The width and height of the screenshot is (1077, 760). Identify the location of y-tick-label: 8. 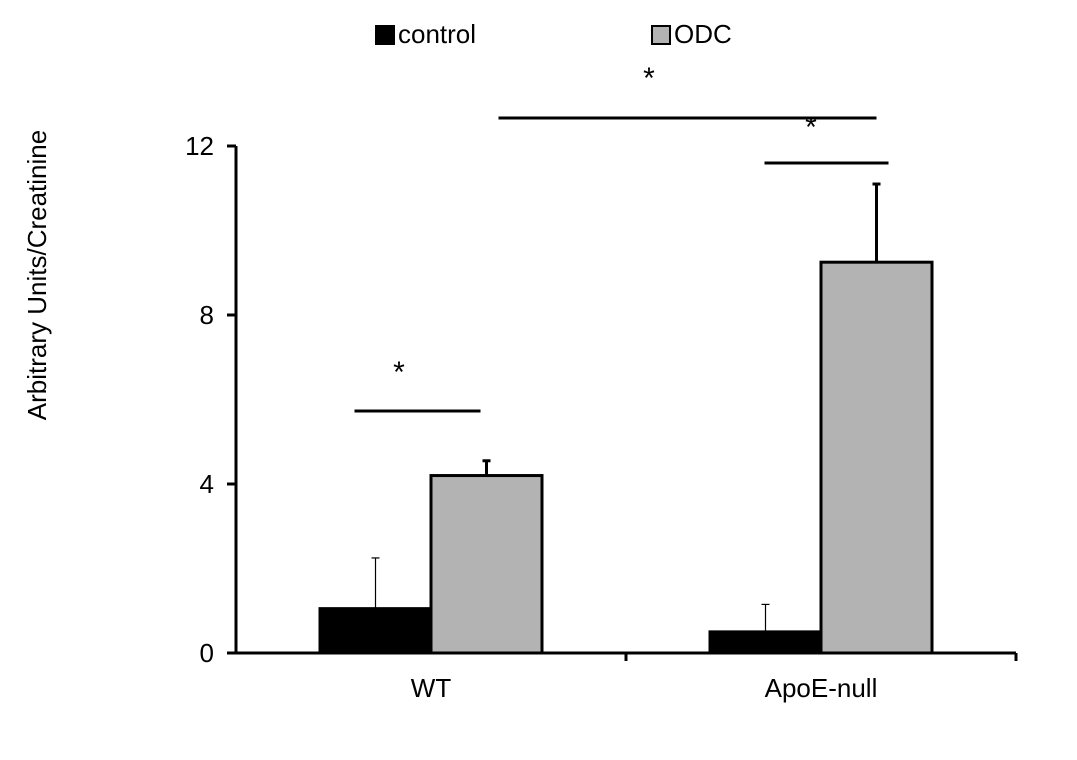
(207, 315).